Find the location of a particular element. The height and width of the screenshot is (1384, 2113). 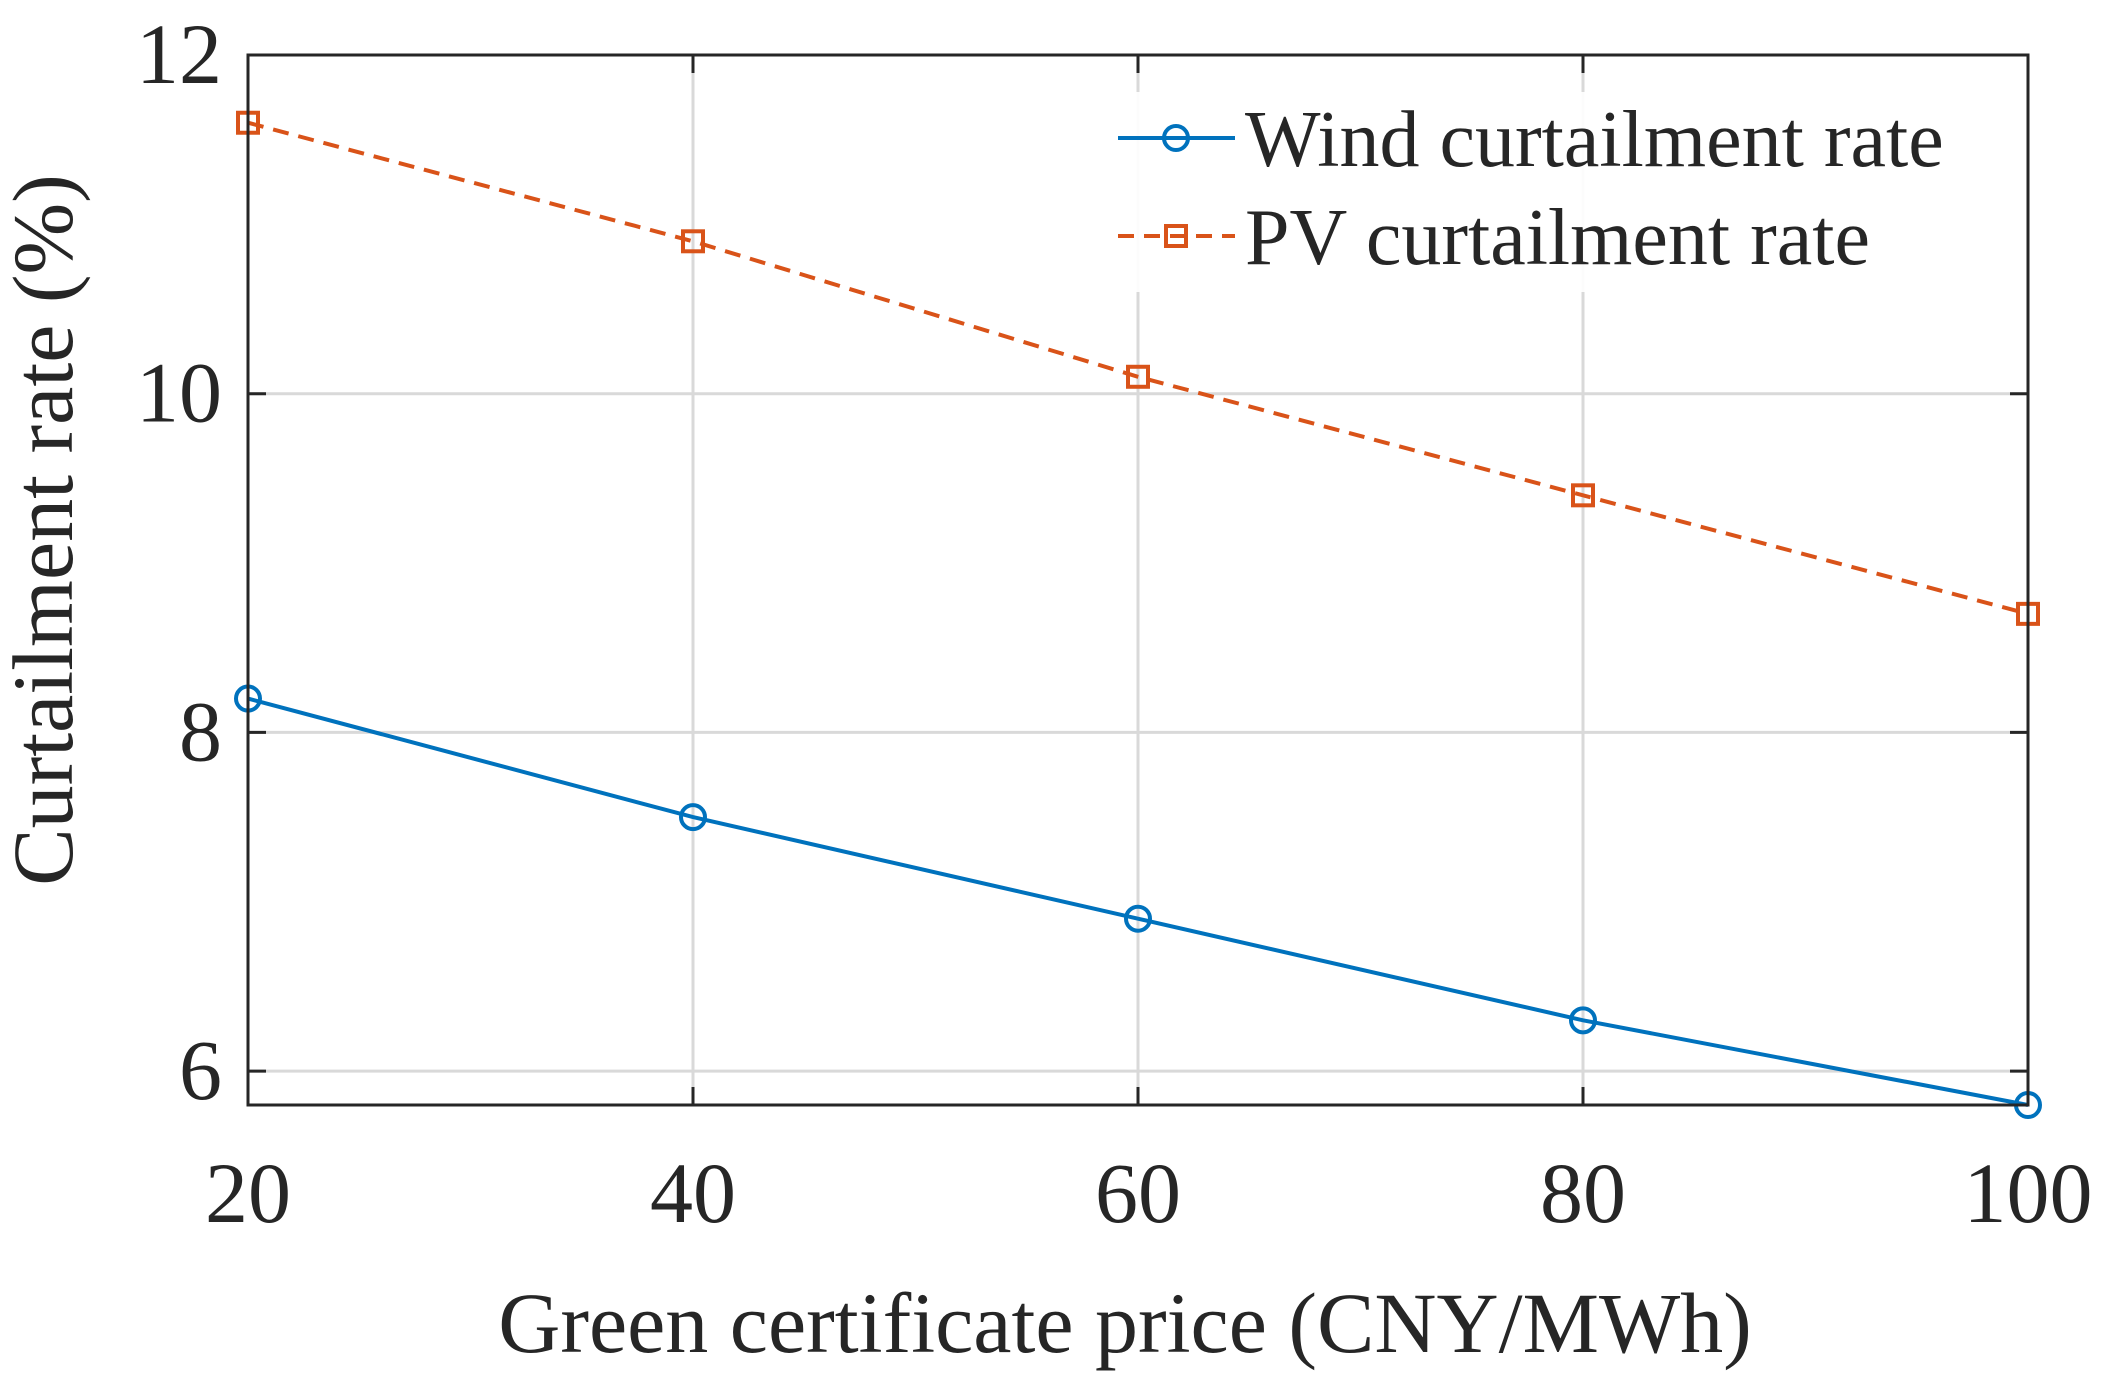

x-tick-labels: 20 40 60 80 100 is located at coordinates (1149, 1193).